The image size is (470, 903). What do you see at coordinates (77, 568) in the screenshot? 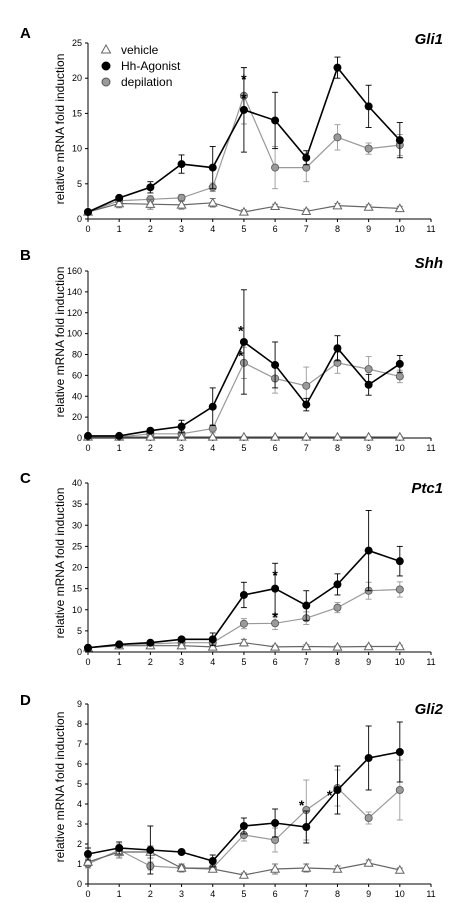
I see `y-tick-label: 20` at bounding box center [77, 568].